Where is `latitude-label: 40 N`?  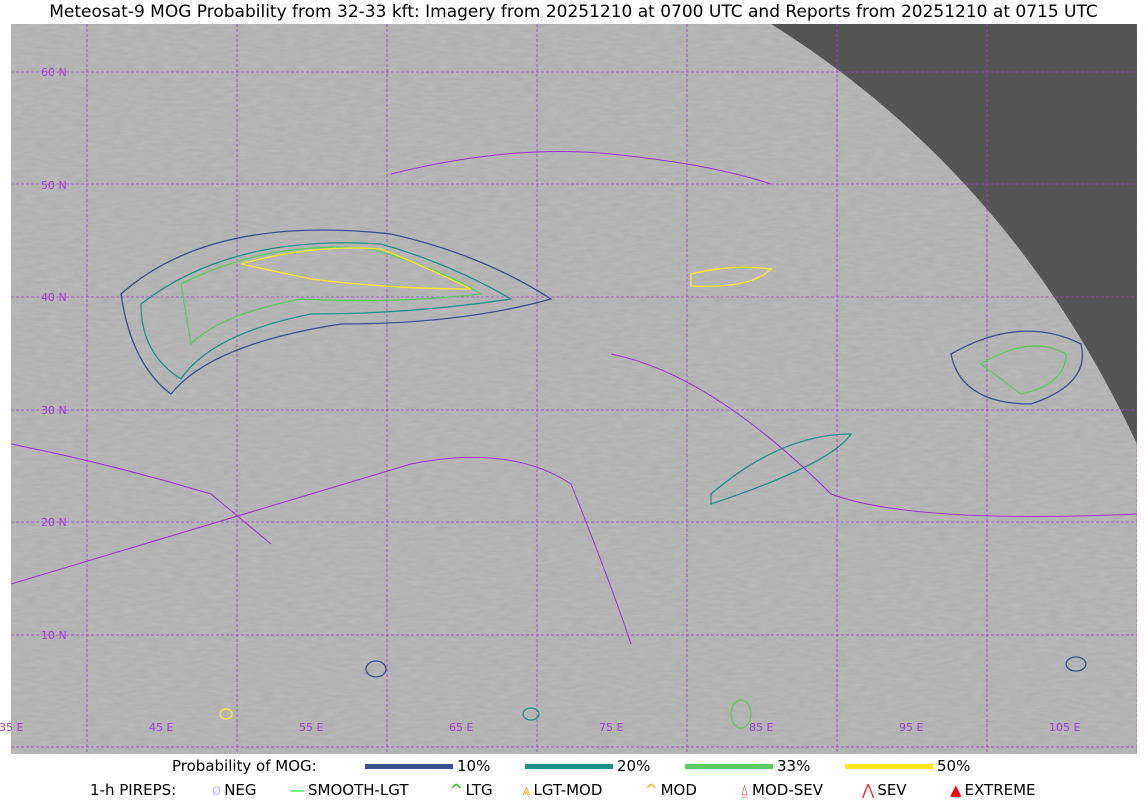
latitude-label: 40 N is located at coordinates (54, 298).